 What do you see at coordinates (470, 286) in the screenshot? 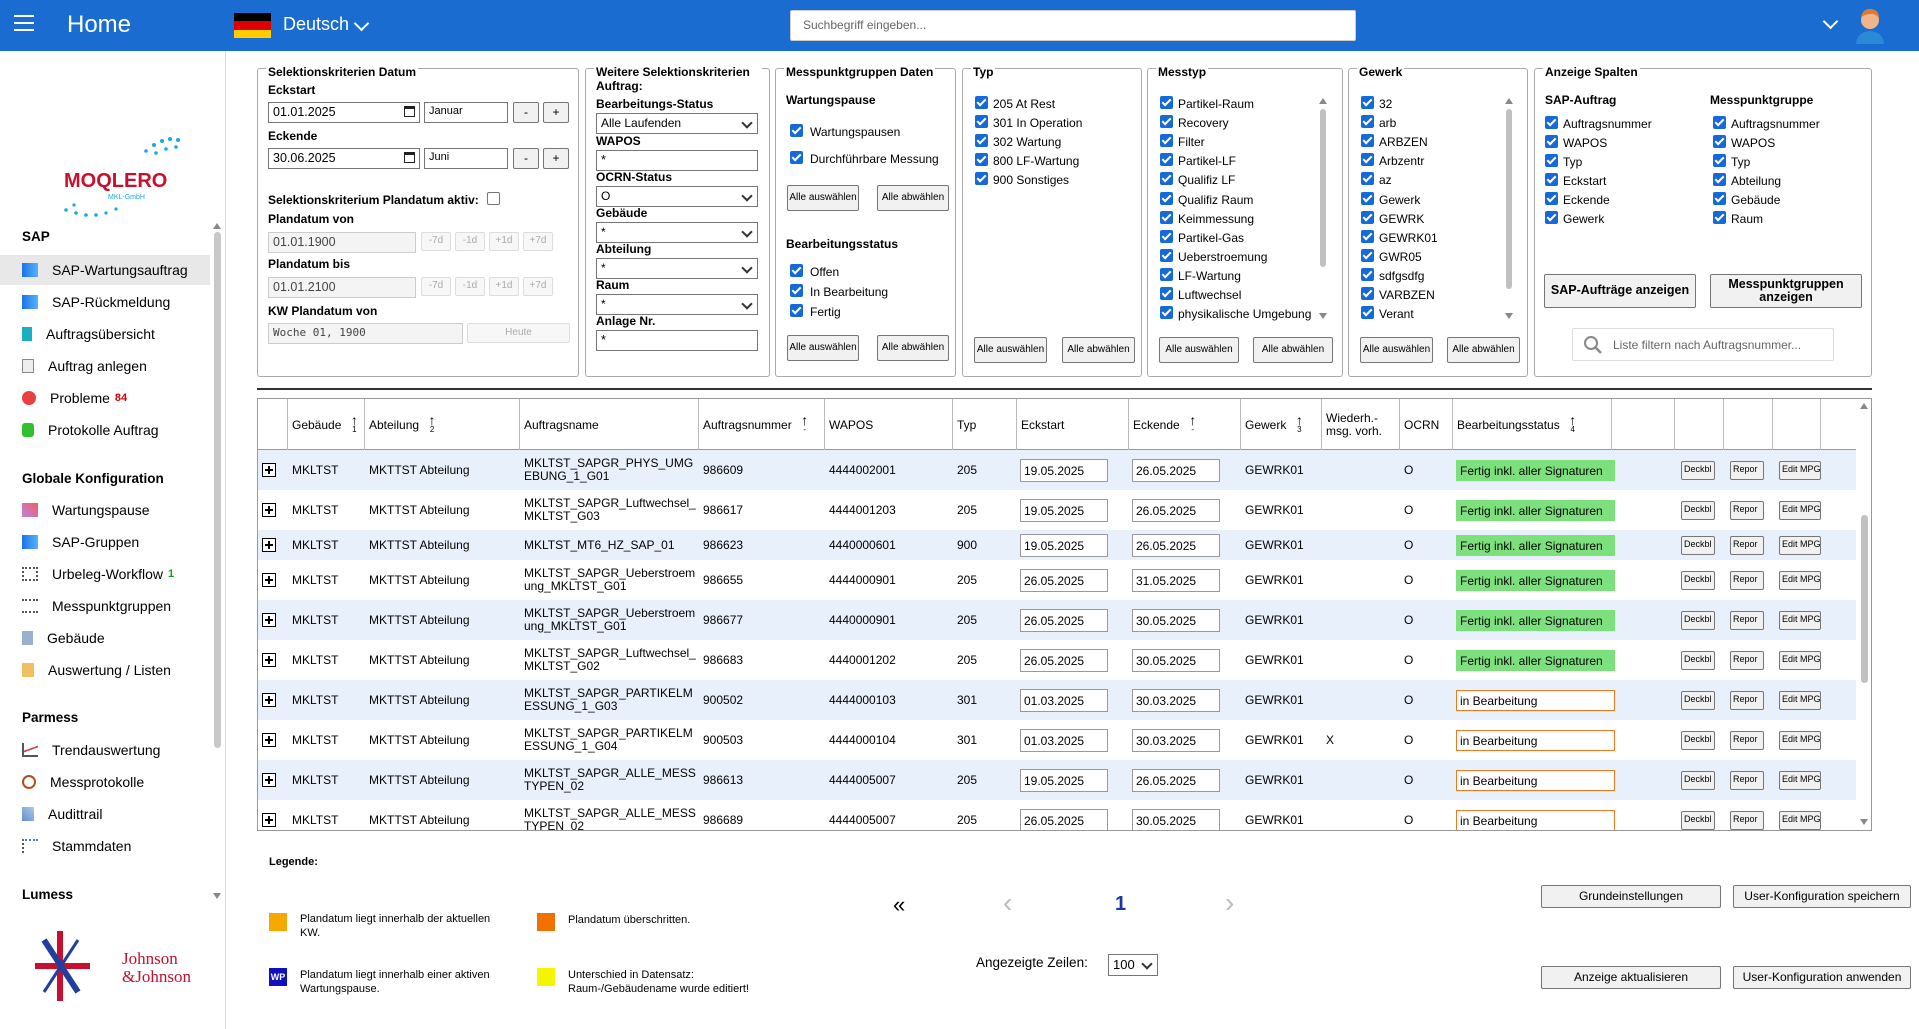
I see `plan-bis-minus1-button: -1d` at bounding box center [470, 286].